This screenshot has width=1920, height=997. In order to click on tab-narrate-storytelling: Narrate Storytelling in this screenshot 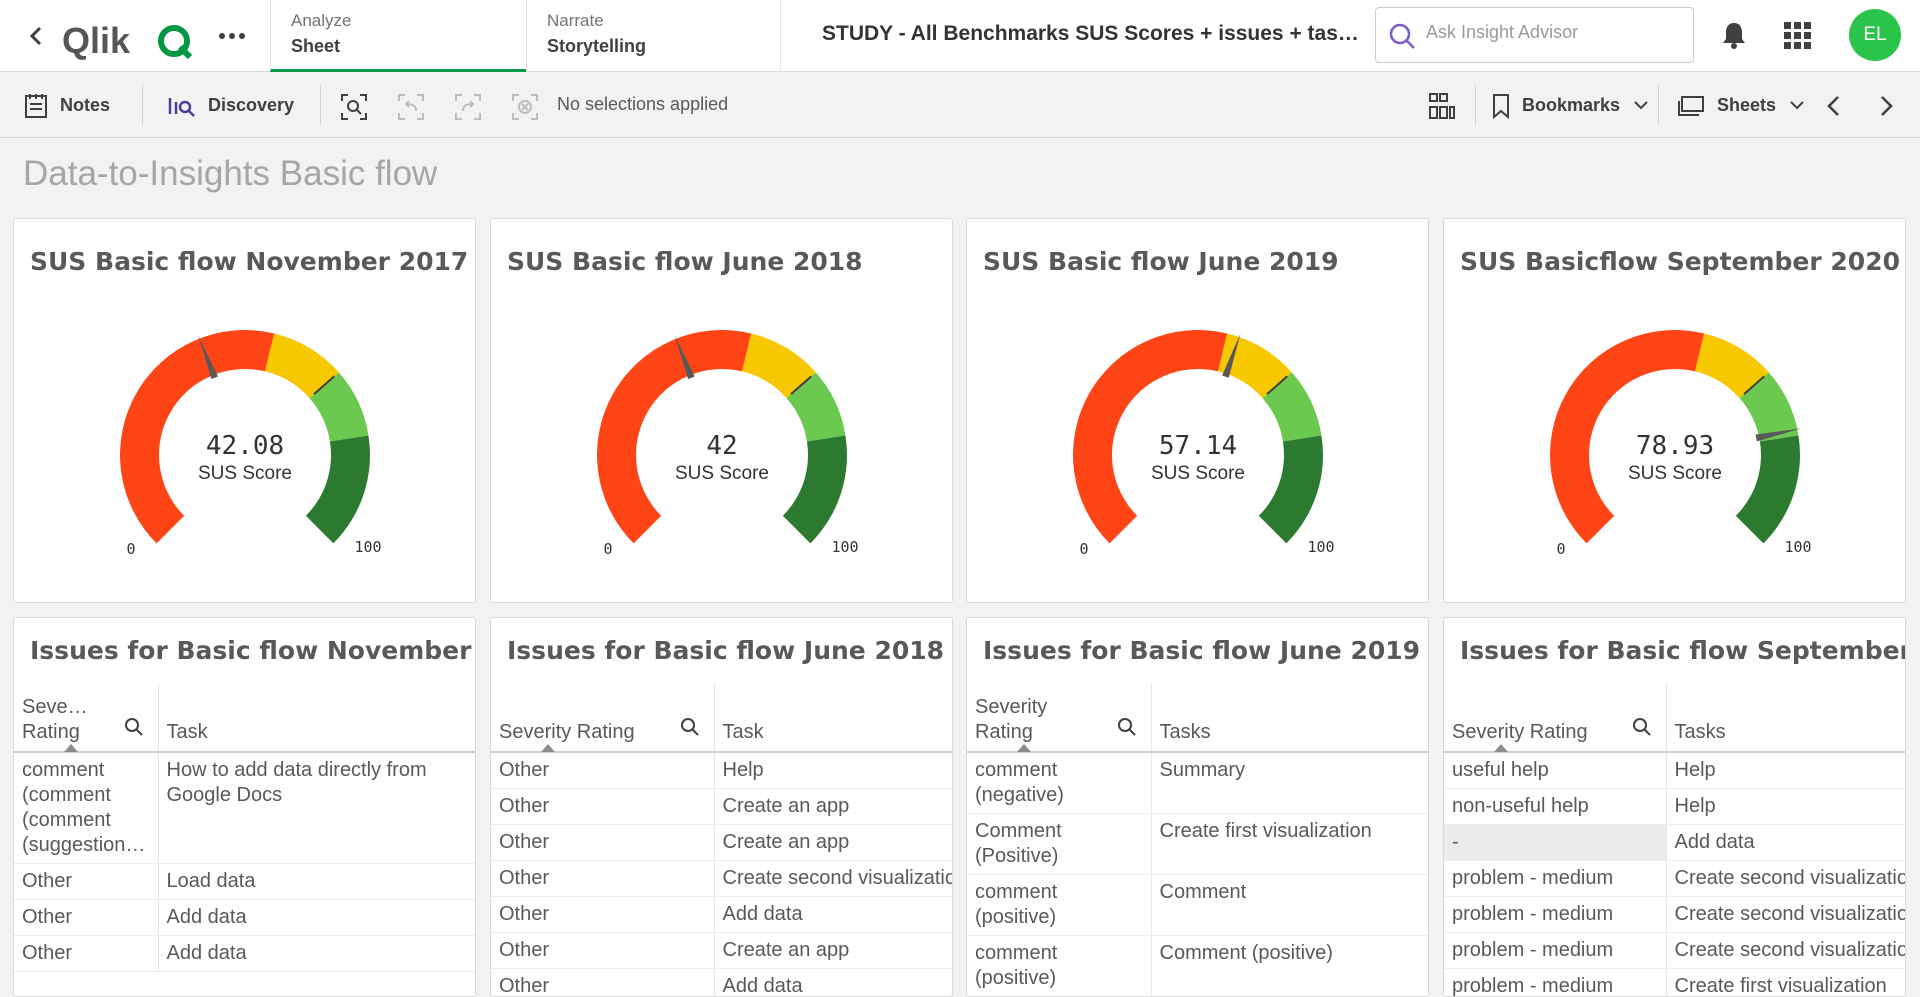, I will do `click(653, 36)`.